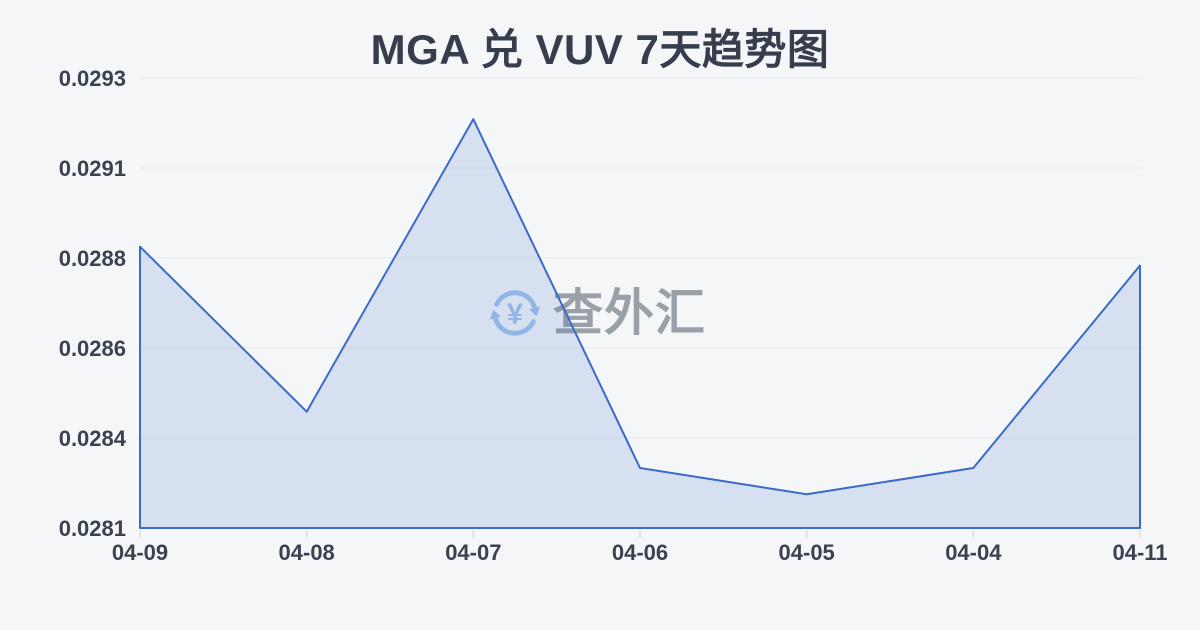 This screenshot has height=630, width=1200. Describe the element at coordinates (600, 49) in the screenshot. I see `chart-title: MGA 兑 VUV 7天趋势图` at that location.